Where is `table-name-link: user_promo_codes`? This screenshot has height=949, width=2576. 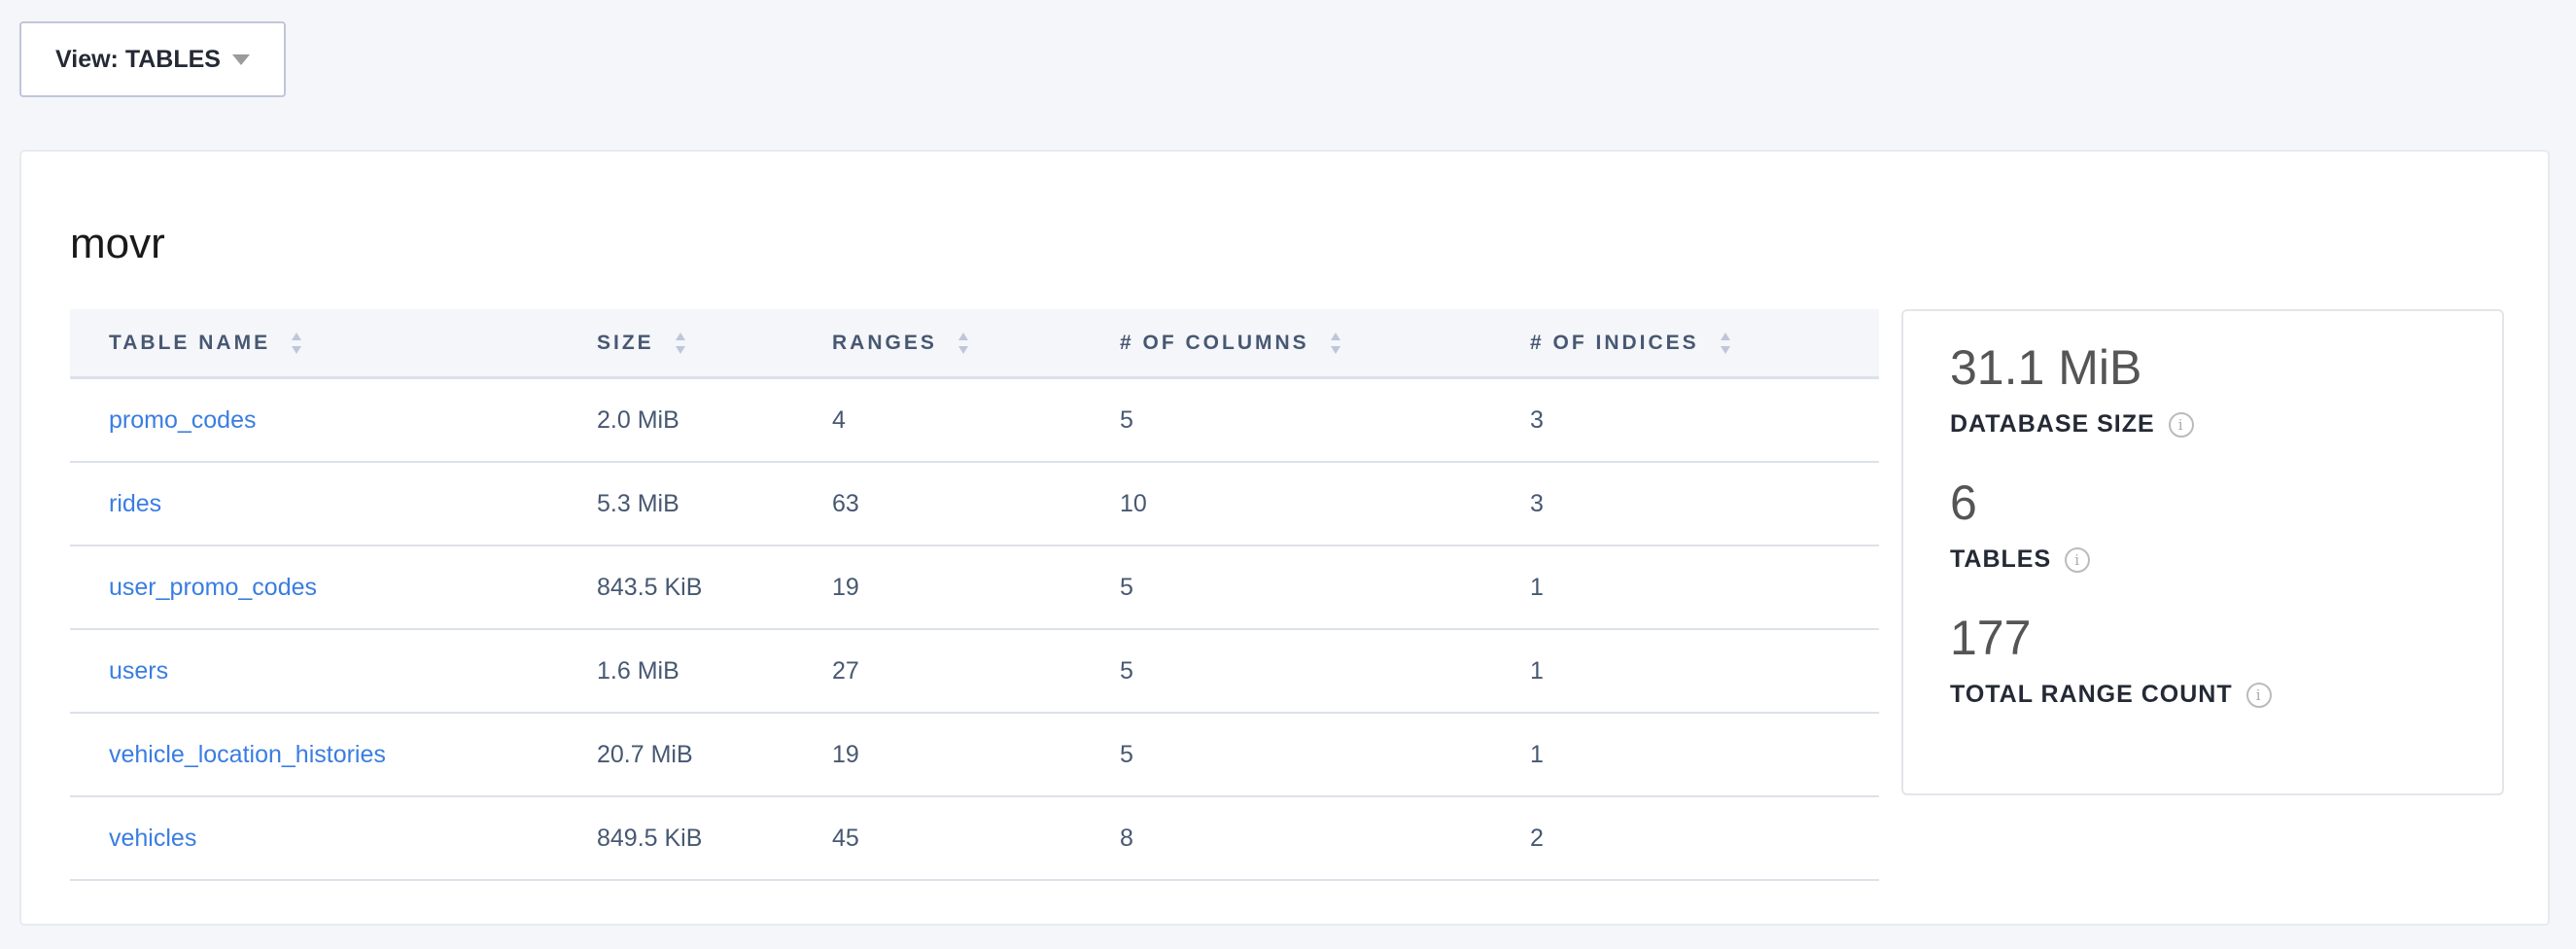 table-name-link: user_promo_codes is located at coordinates (213, 587).